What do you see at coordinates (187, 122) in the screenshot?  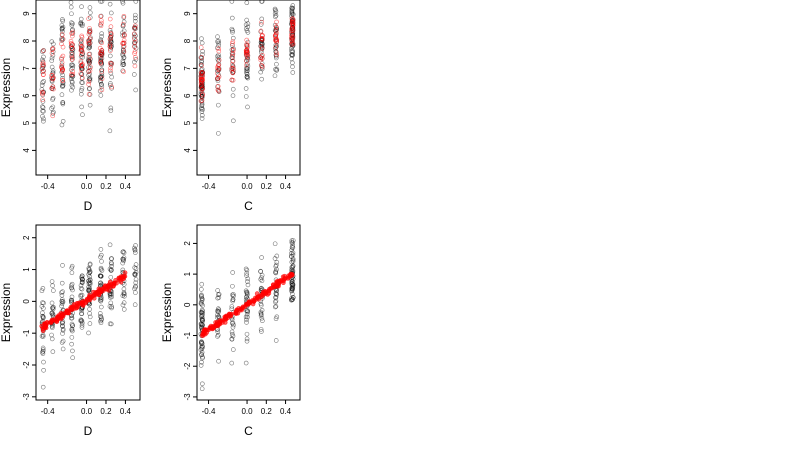 I see `y-tick-label: 5` at bounding box center [187, 122].